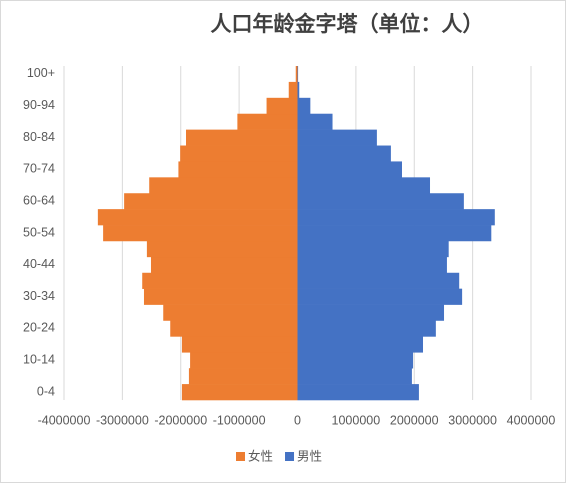 The width and height of the screenshot is (566, 483). Describe the element at coordinates (297, 420) in the screenshot. I see `x-tick-label: 0` at that location.